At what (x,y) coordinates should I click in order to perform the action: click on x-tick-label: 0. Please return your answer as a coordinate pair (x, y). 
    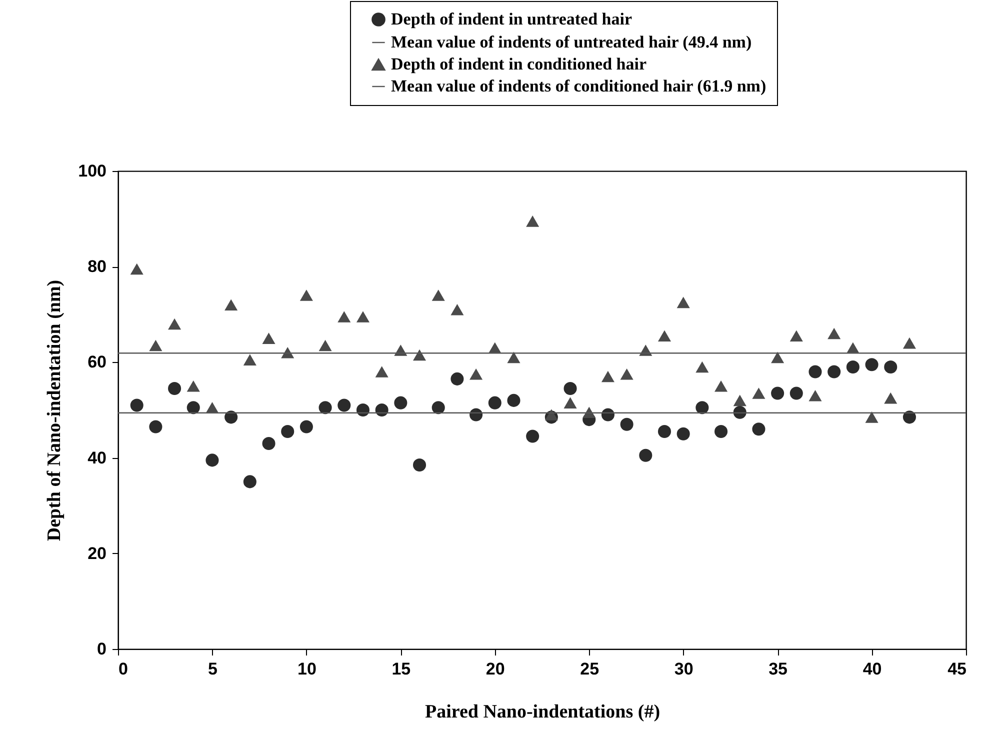
    Looking at the image, I should click on (123, 669).